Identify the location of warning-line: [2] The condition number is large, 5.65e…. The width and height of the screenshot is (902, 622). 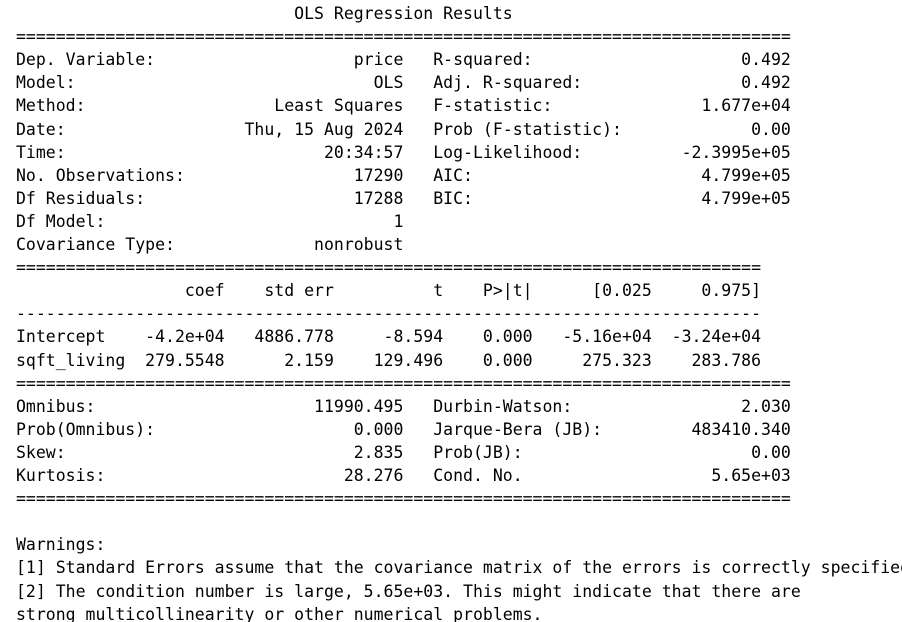
(408, 591).